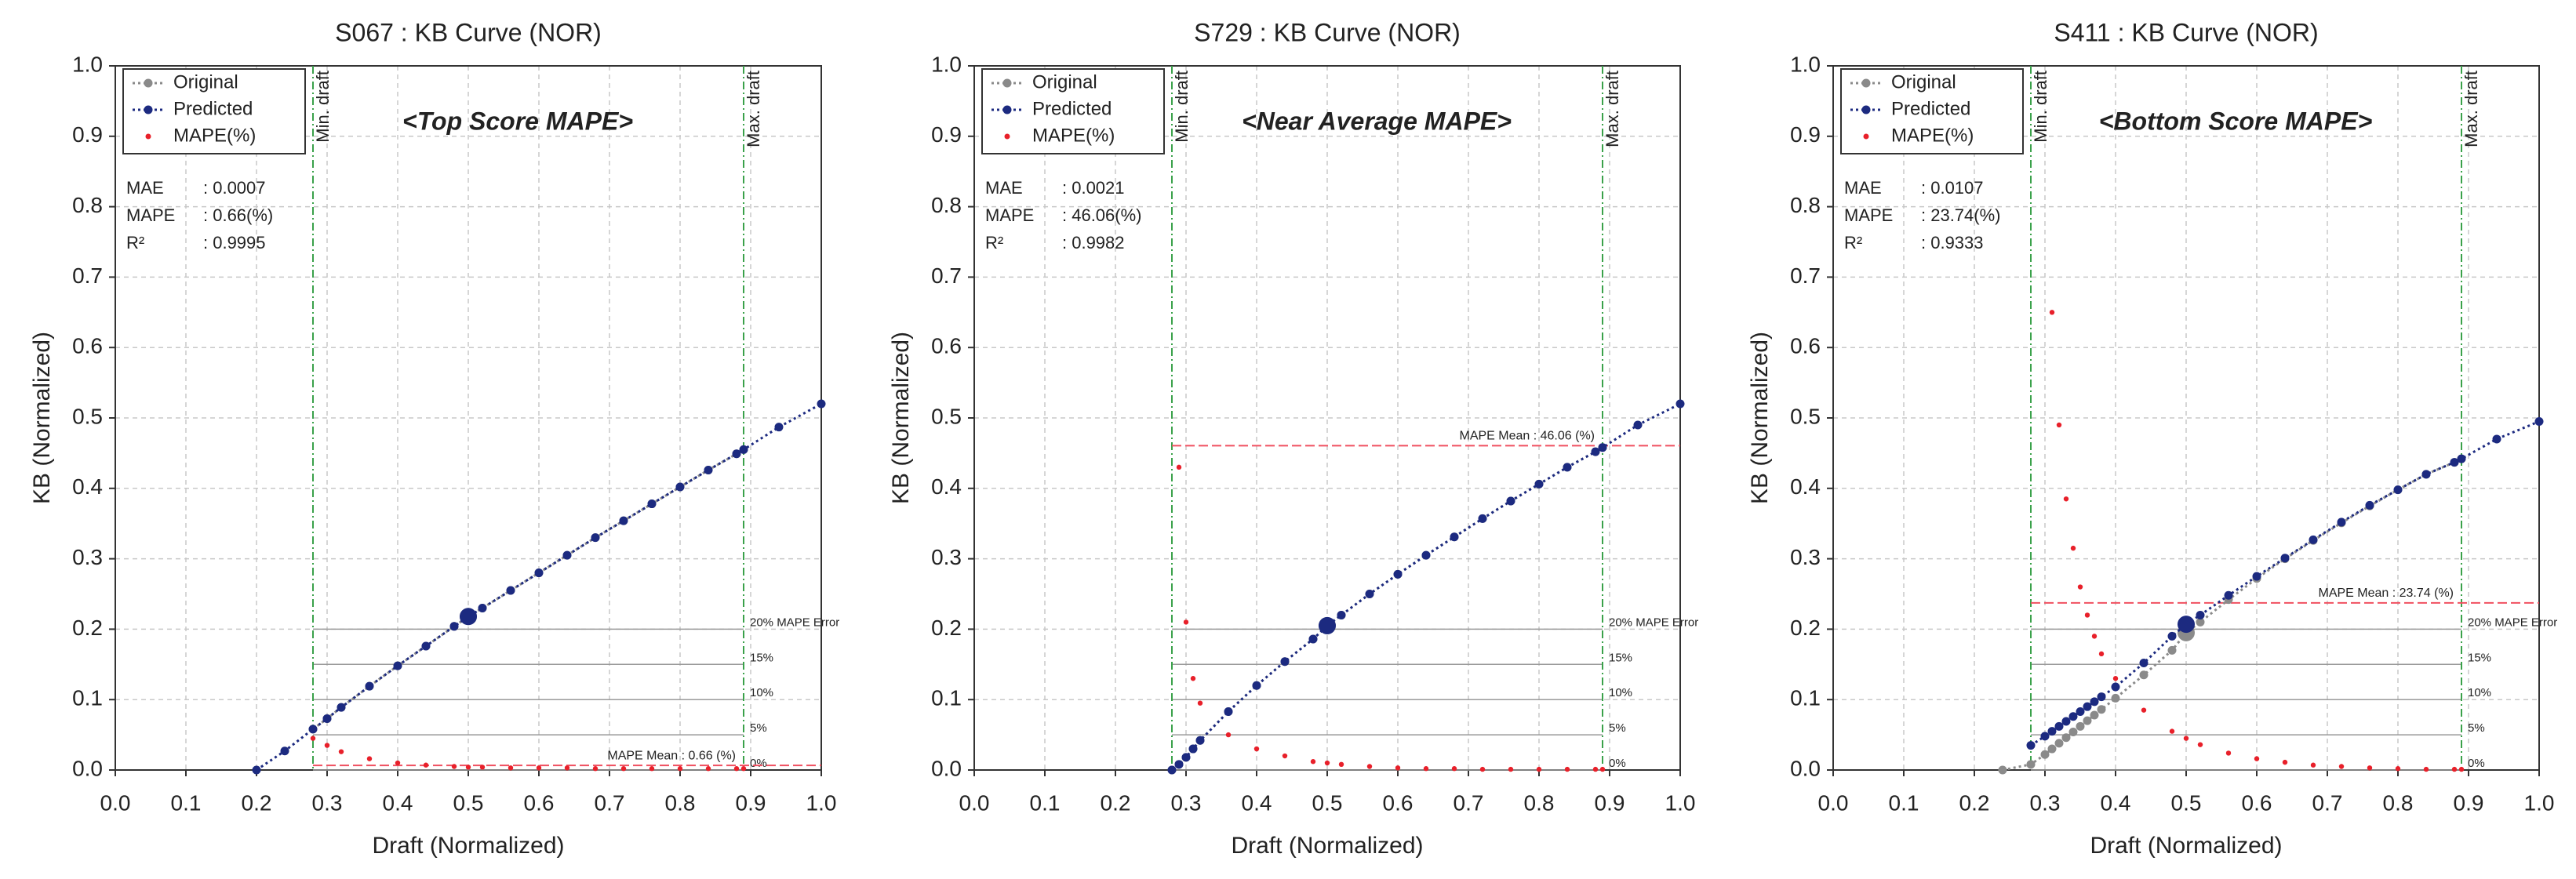  Describe the element at coordinates (1620, 692) in the screenshot. I see `reference-label: 10%` at that location.